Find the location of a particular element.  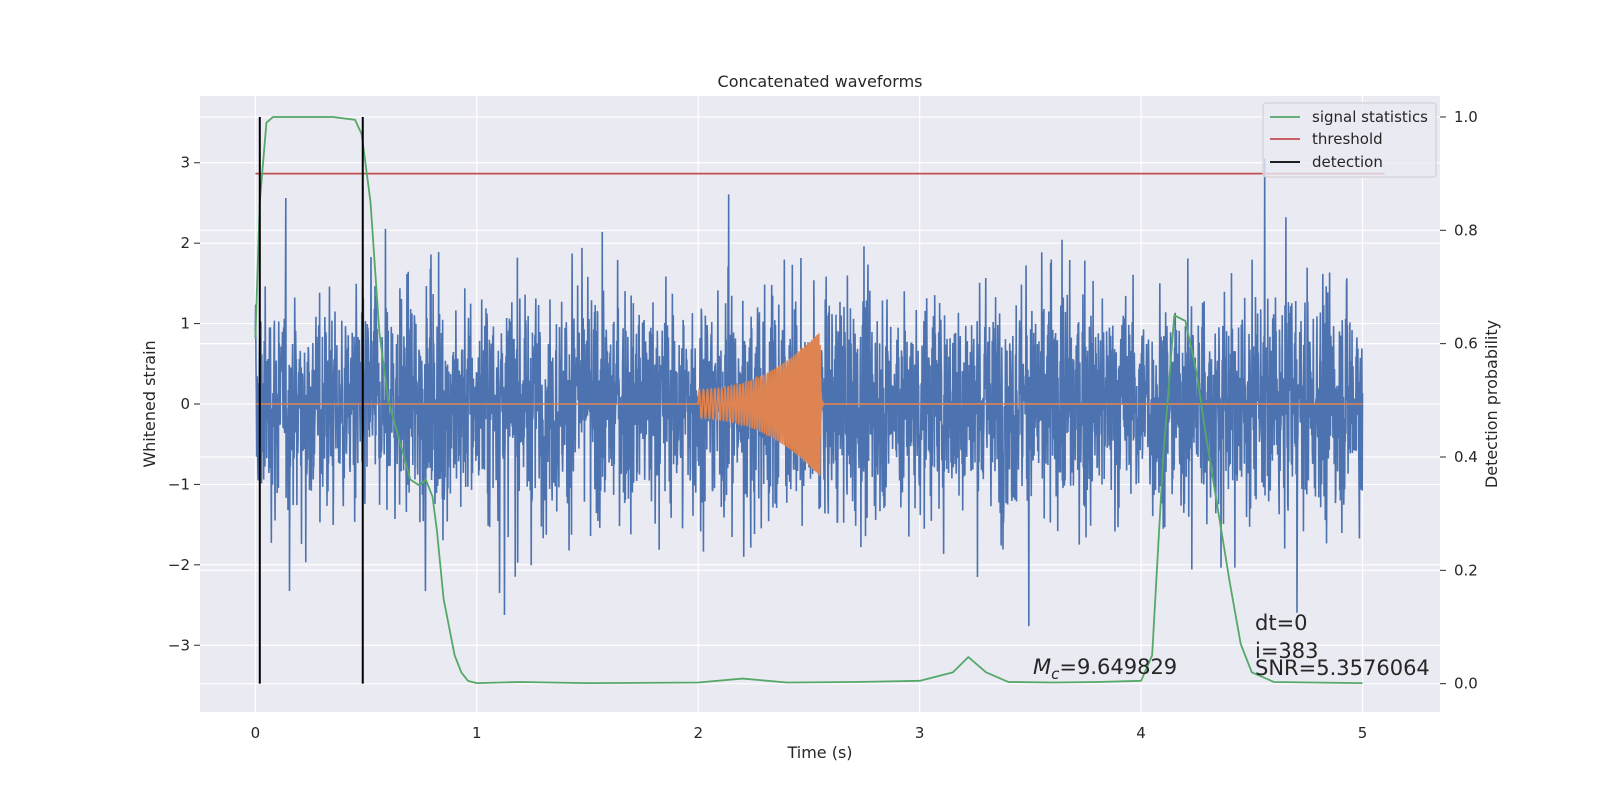

y-right-tick-label: 0.0 is located at coordinates (1466, 684).